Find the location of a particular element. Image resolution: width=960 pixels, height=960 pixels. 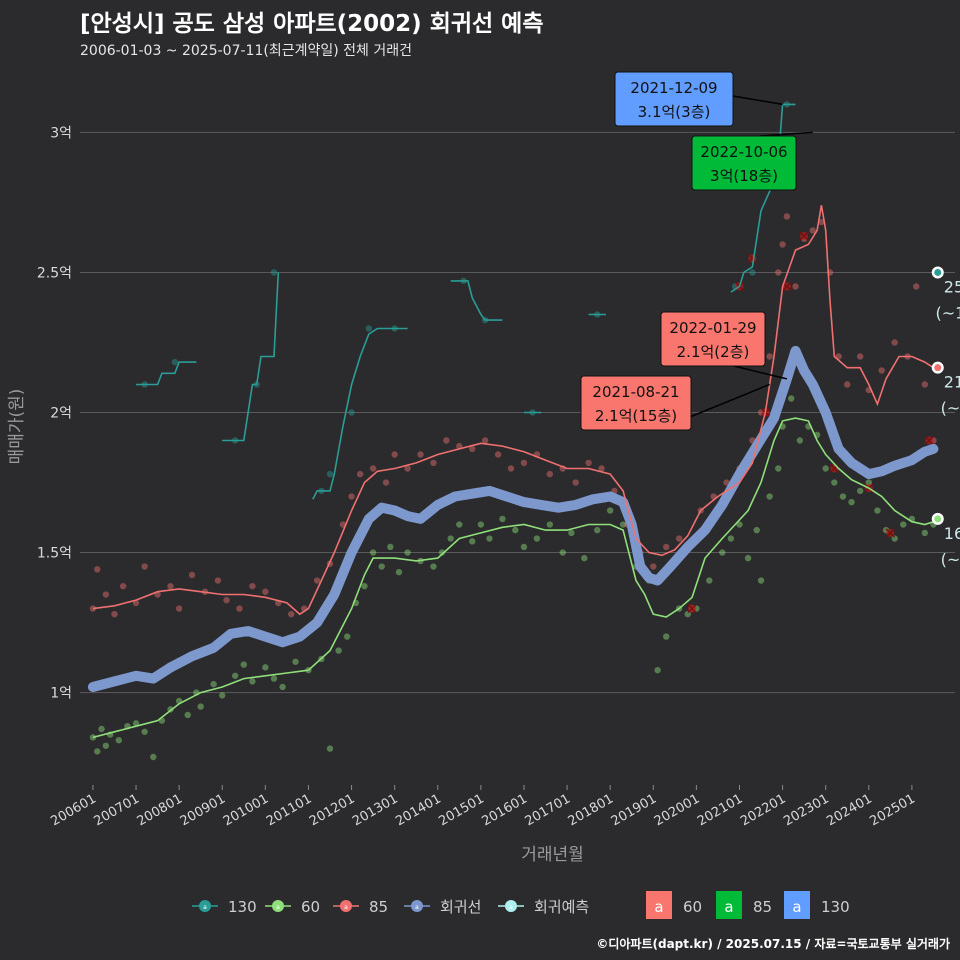

x-tick-label: 202401 is located at coordinates (849, 810).